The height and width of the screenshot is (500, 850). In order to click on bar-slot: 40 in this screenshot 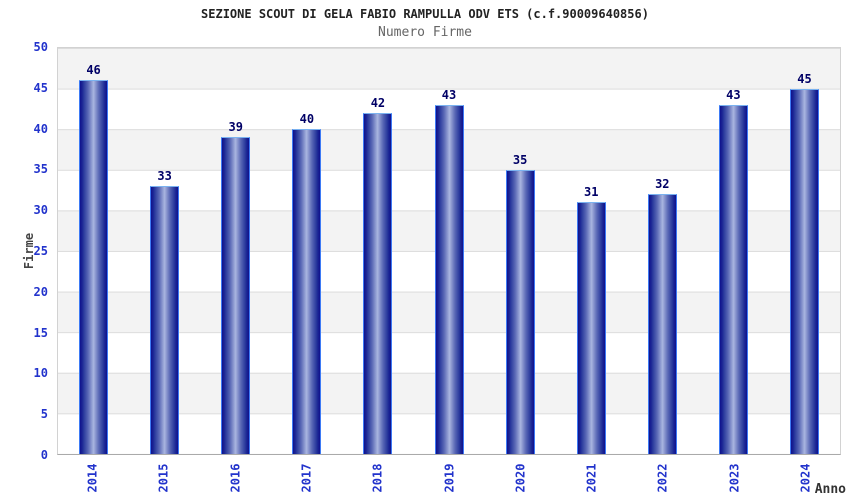, I will do `click(306, 251)`.